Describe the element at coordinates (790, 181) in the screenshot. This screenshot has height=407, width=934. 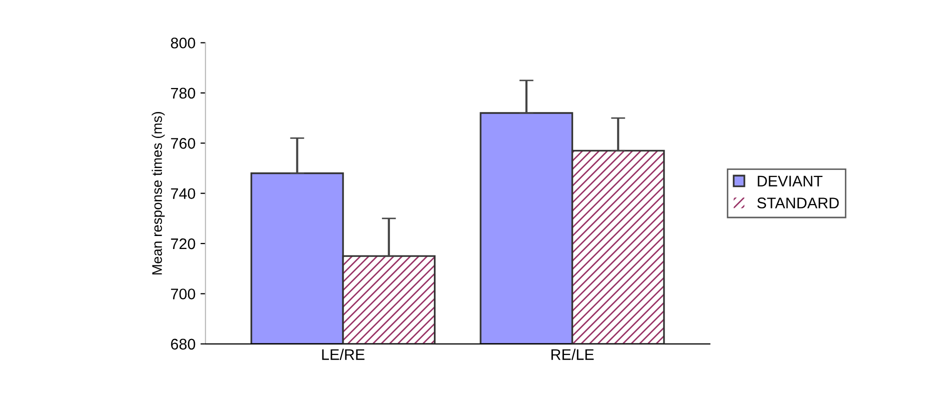
I see `legend-label: DEVIANT` at that location.